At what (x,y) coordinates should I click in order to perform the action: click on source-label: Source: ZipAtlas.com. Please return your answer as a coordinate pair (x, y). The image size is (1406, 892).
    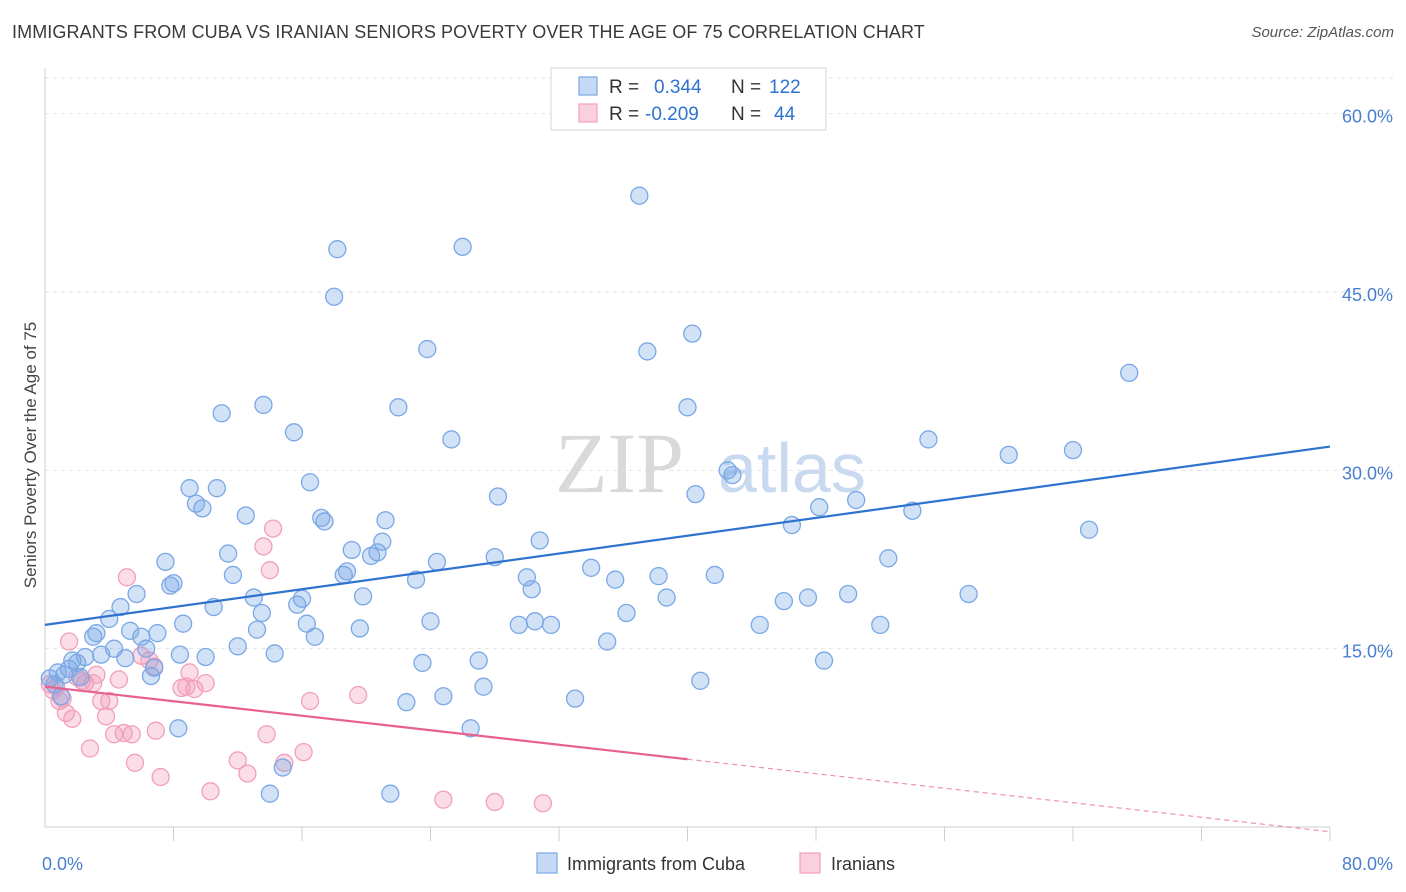
    Looking at the image, I should click on (1322, 32).